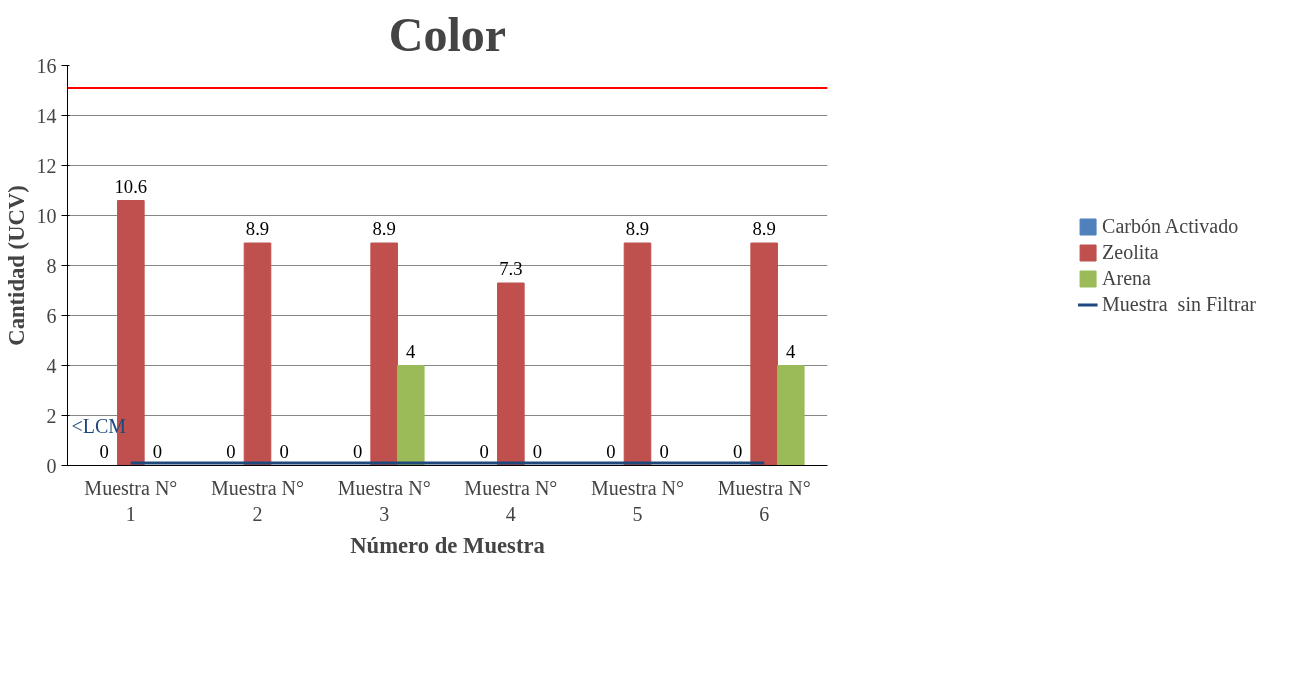 This screenshot has width=1313, height=699. Describe the element at coordinates (1126, 278) in the screenshot. I see `legend-label: Arena` at that location.